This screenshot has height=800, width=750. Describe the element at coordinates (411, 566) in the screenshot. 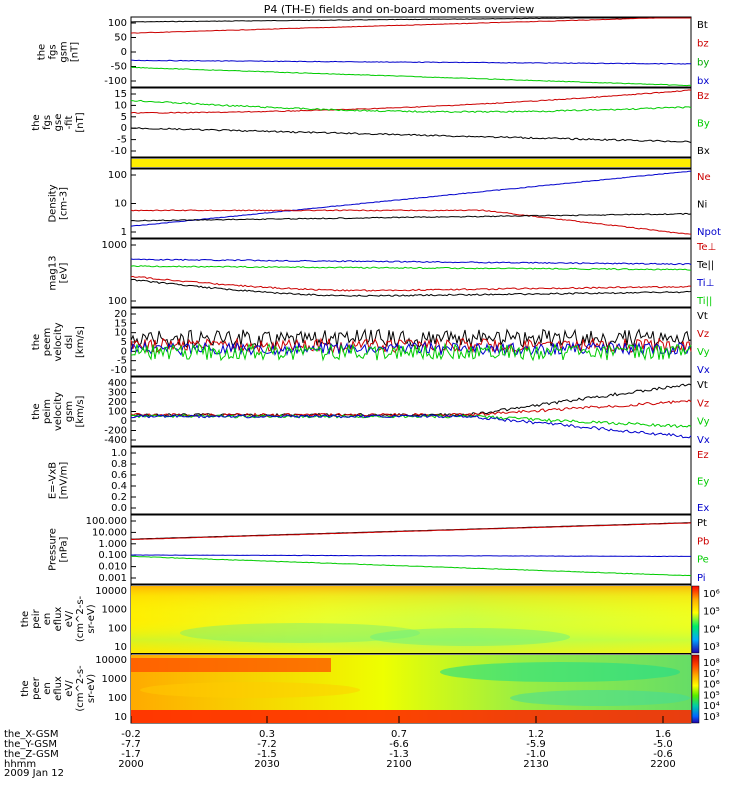

I see `series-Pe` at that location.